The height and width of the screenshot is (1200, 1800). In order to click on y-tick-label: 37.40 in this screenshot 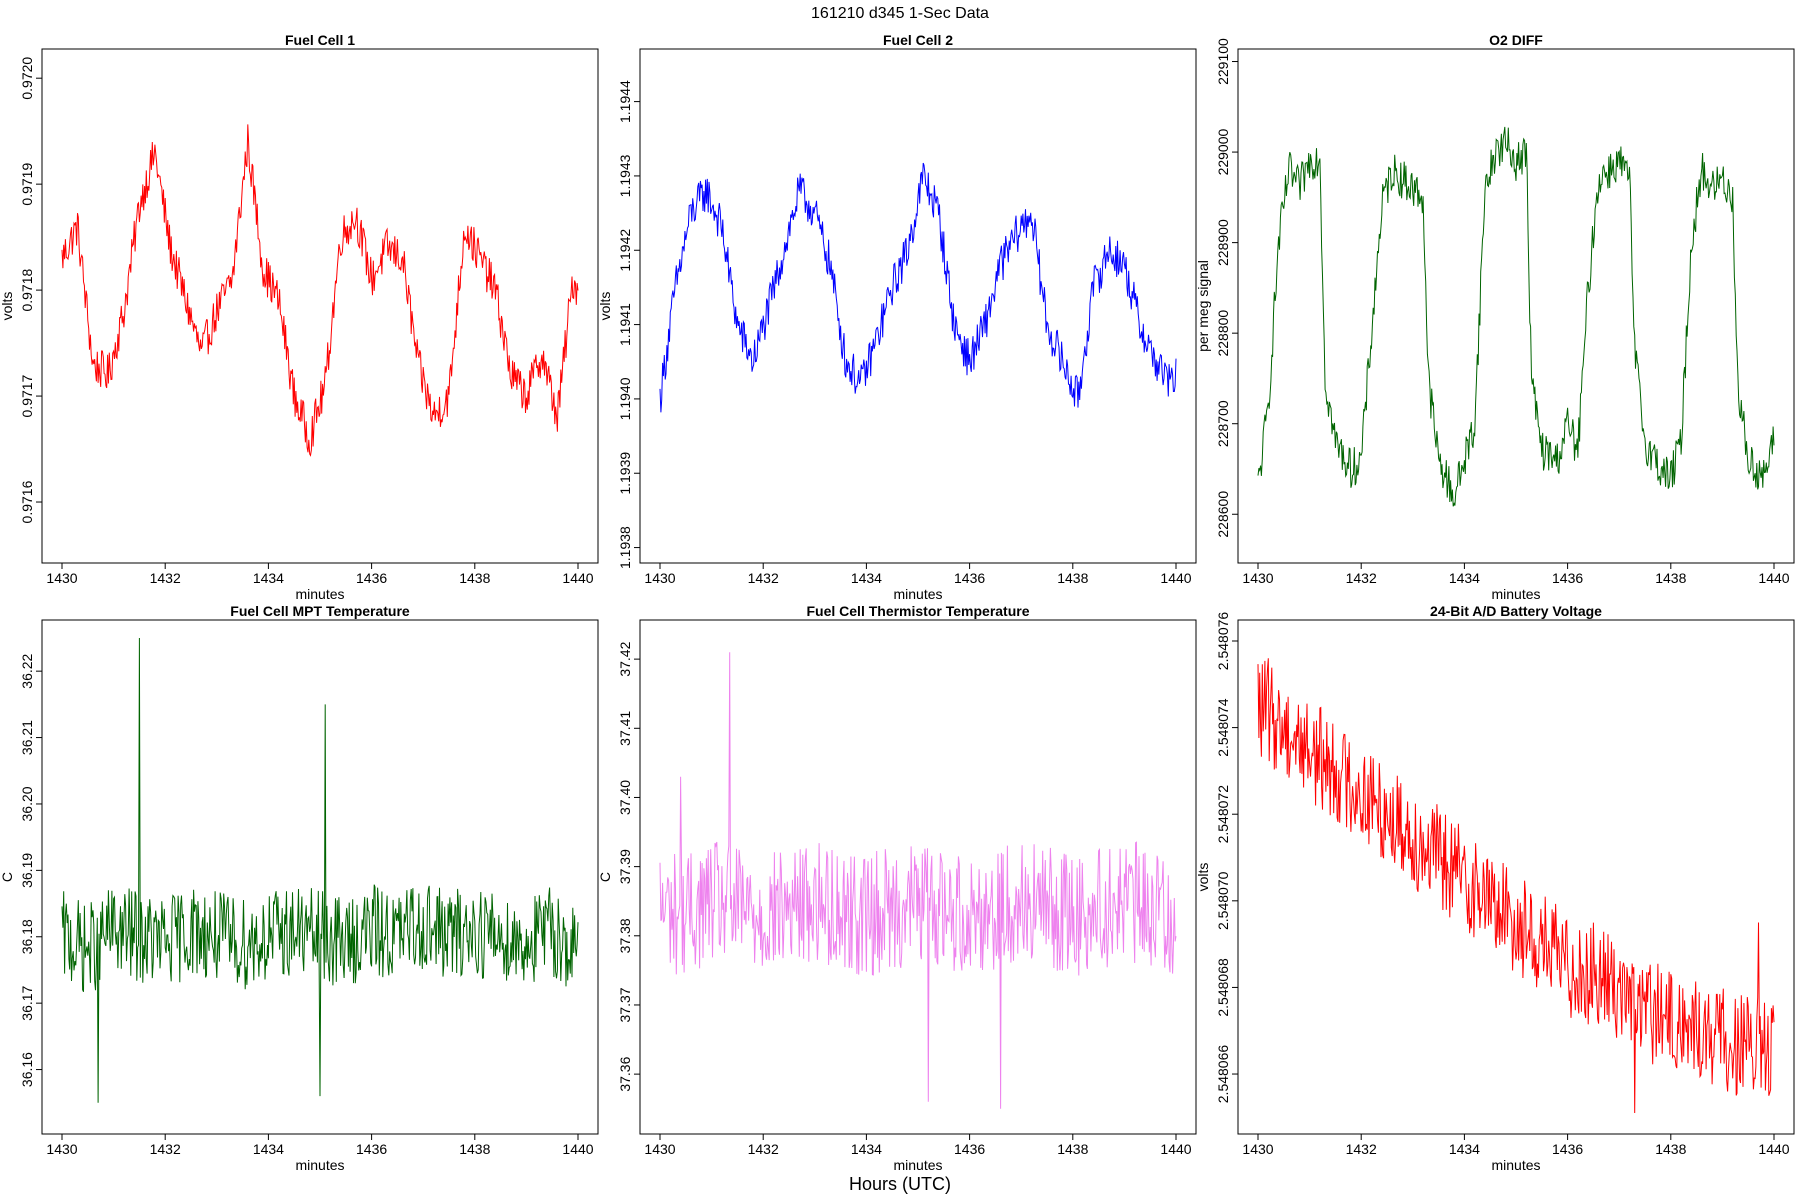, I will do `click(625, 797)`.